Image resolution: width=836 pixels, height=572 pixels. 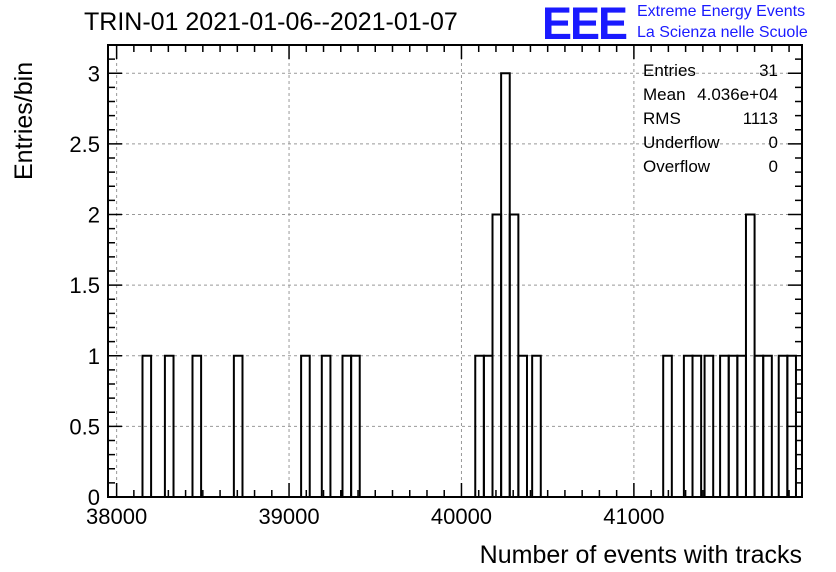 I want to click on x-tick-label: 41000, so click(x=633, y=516).